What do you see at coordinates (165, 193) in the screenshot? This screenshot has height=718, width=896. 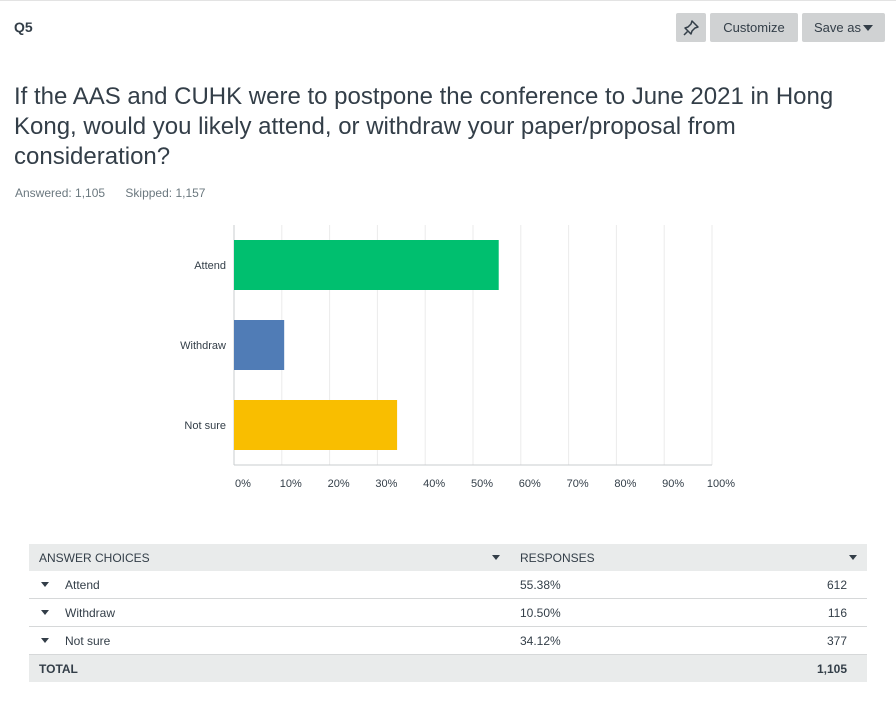 I see `skipped-count: Skipped: 1,157` at bounding box center [165, 193].